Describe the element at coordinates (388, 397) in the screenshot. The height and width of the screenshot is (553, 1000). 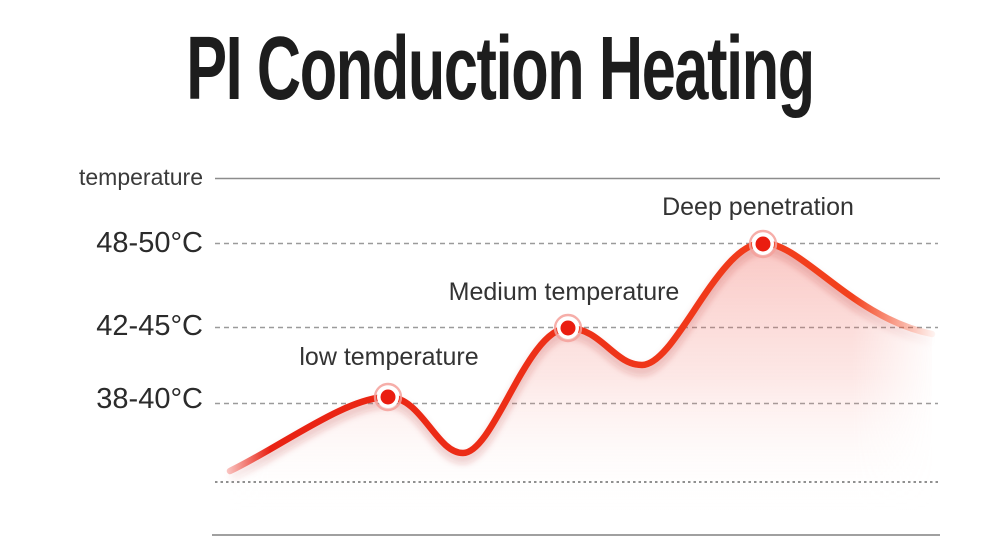
I see `marker-low-temperature` at that location.